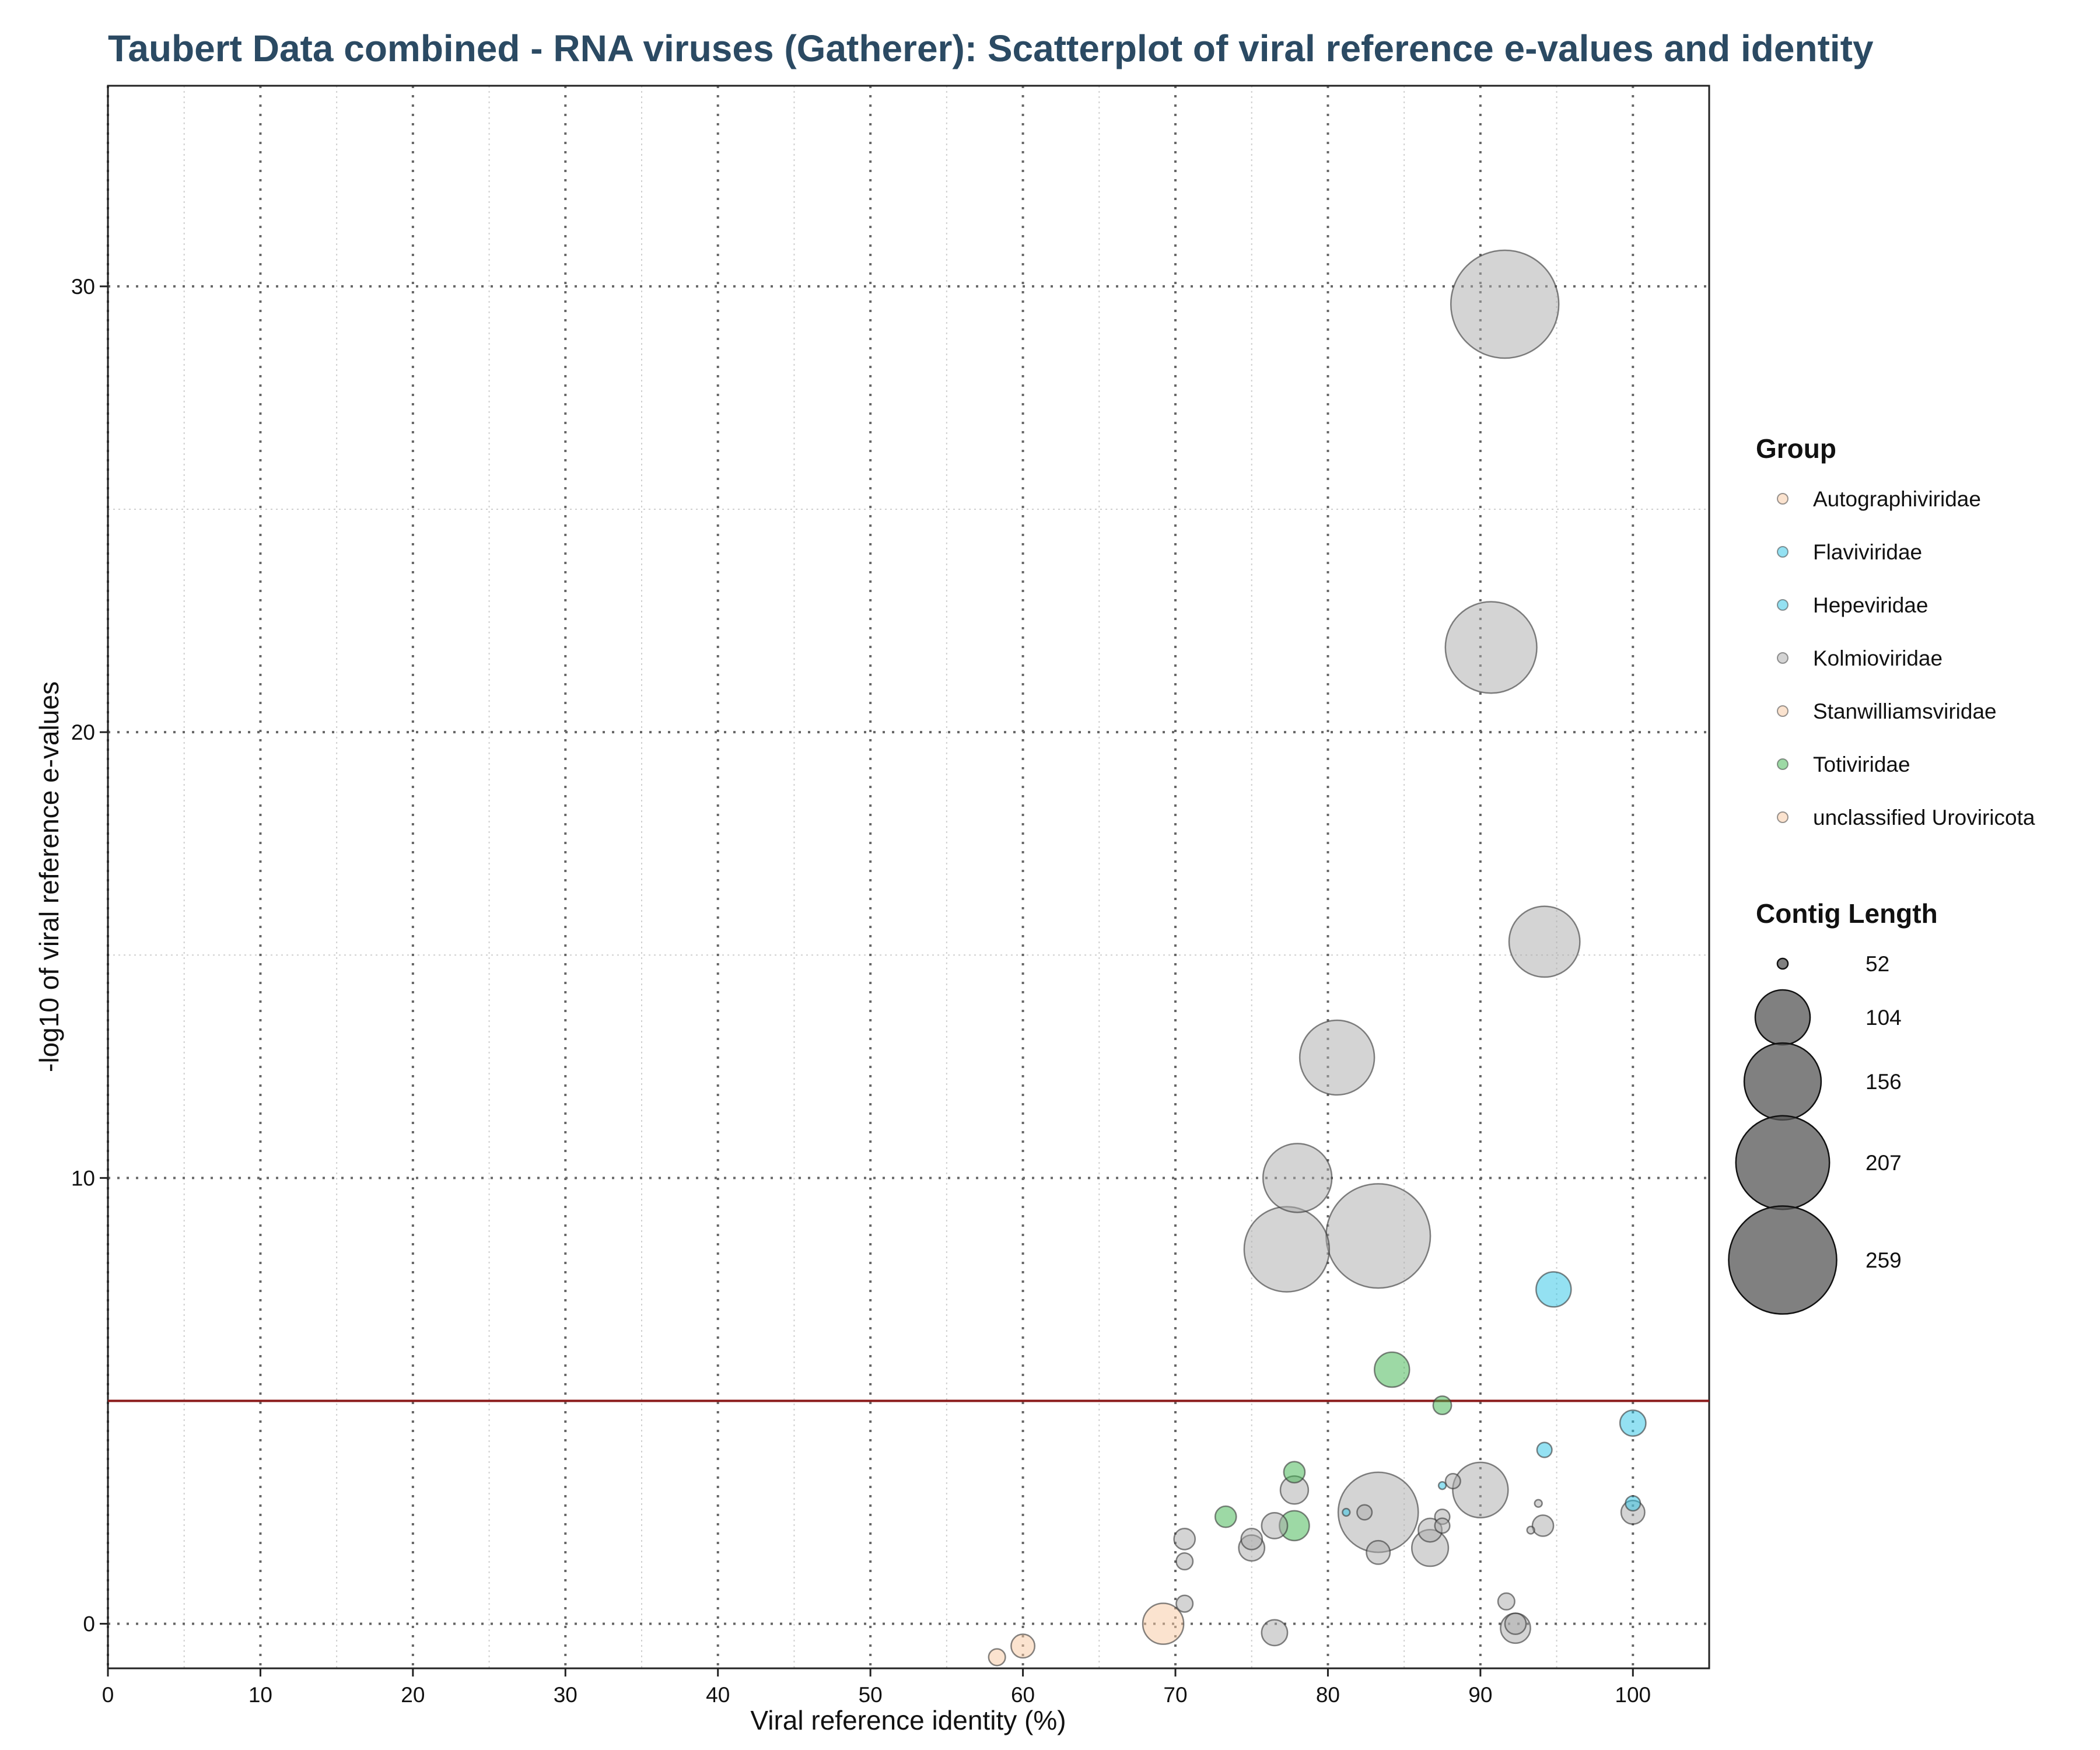  I want to click on size-legend-label: 52, so click(1877, 964).